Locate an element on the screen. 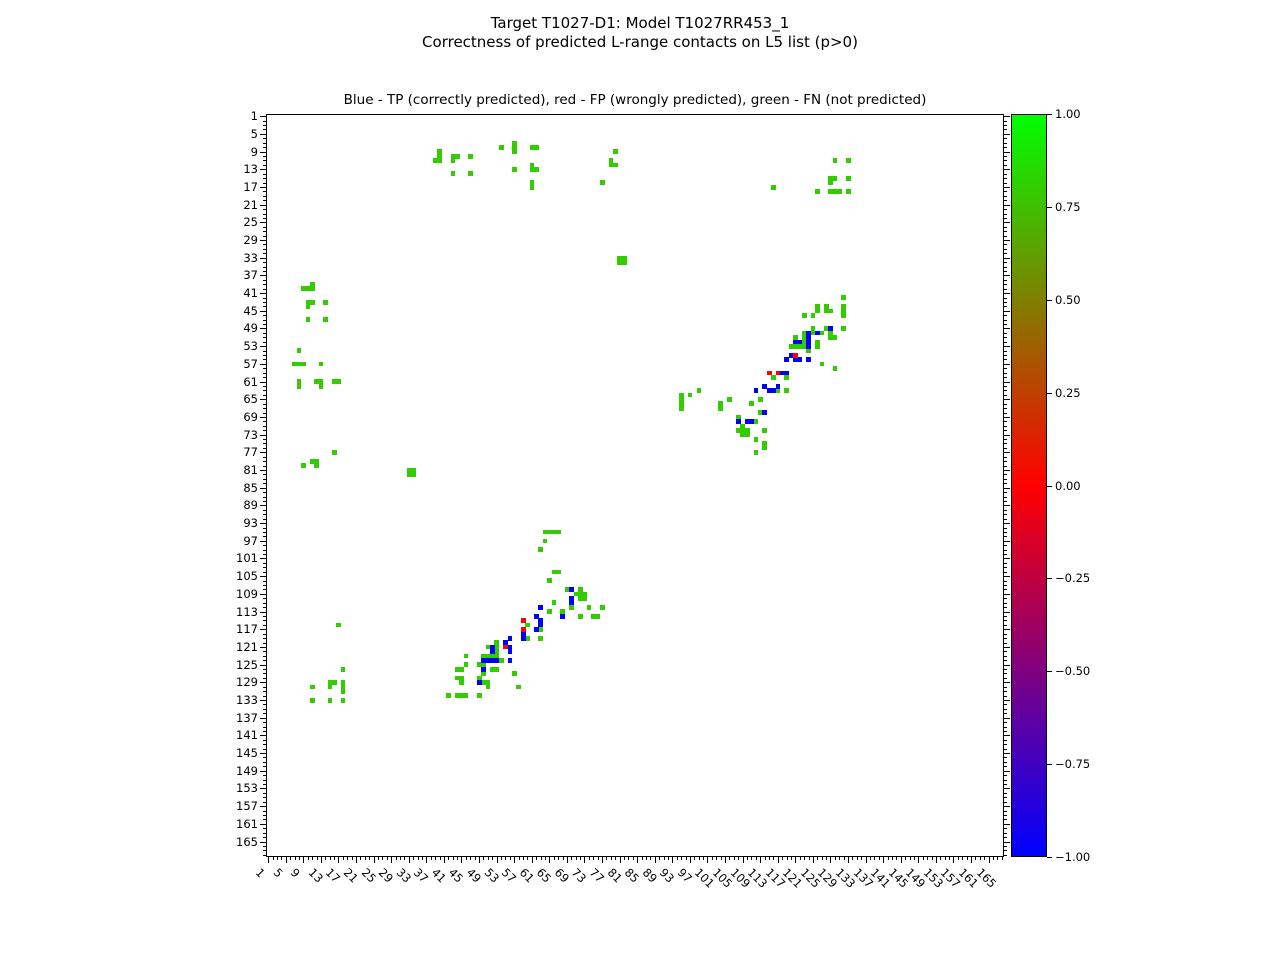 This screenshot has width=1280, height=960. x-tick-label: 65 is located at coordinates (544, 875).